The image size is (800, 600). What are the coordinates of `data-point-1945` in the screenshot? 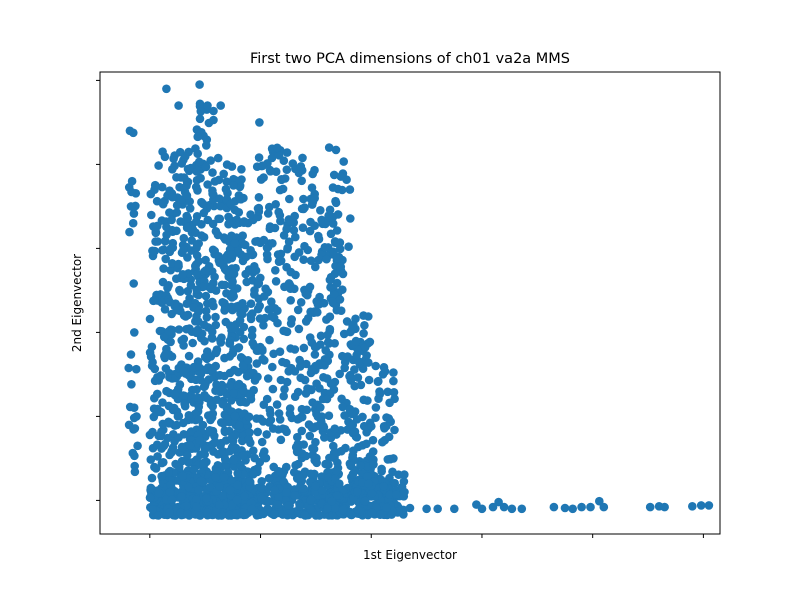 It's located at (261, 488).